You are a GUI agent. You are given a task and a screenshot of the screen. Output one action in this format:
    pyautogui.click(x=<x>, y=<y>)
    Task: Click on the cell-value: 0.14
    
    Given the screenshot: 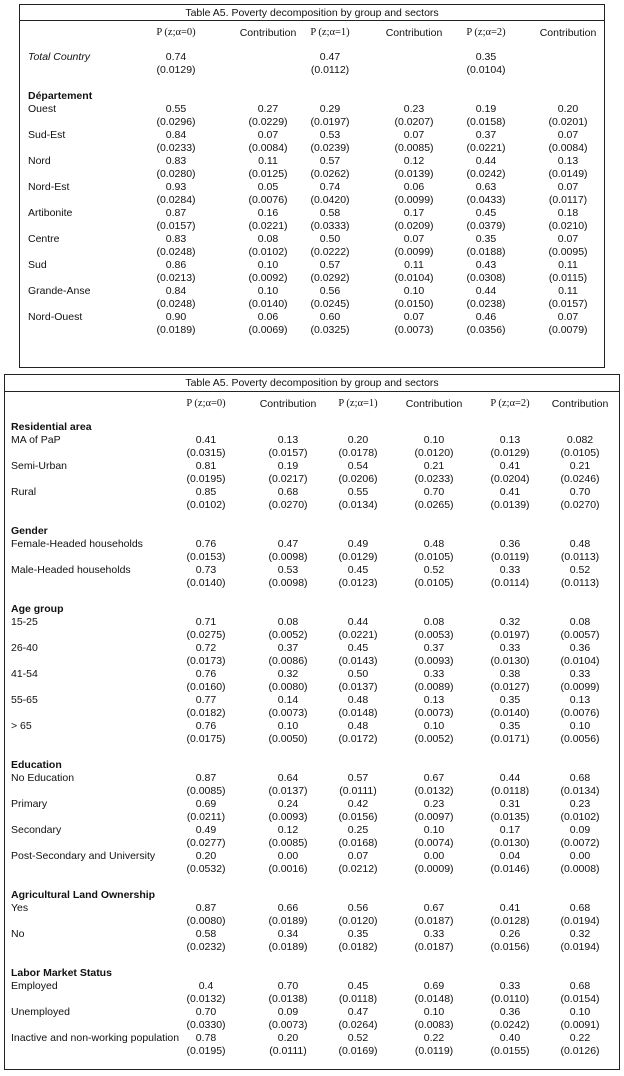 What is the action you would take?
    pyautogui.click(x=288, y=700)
    